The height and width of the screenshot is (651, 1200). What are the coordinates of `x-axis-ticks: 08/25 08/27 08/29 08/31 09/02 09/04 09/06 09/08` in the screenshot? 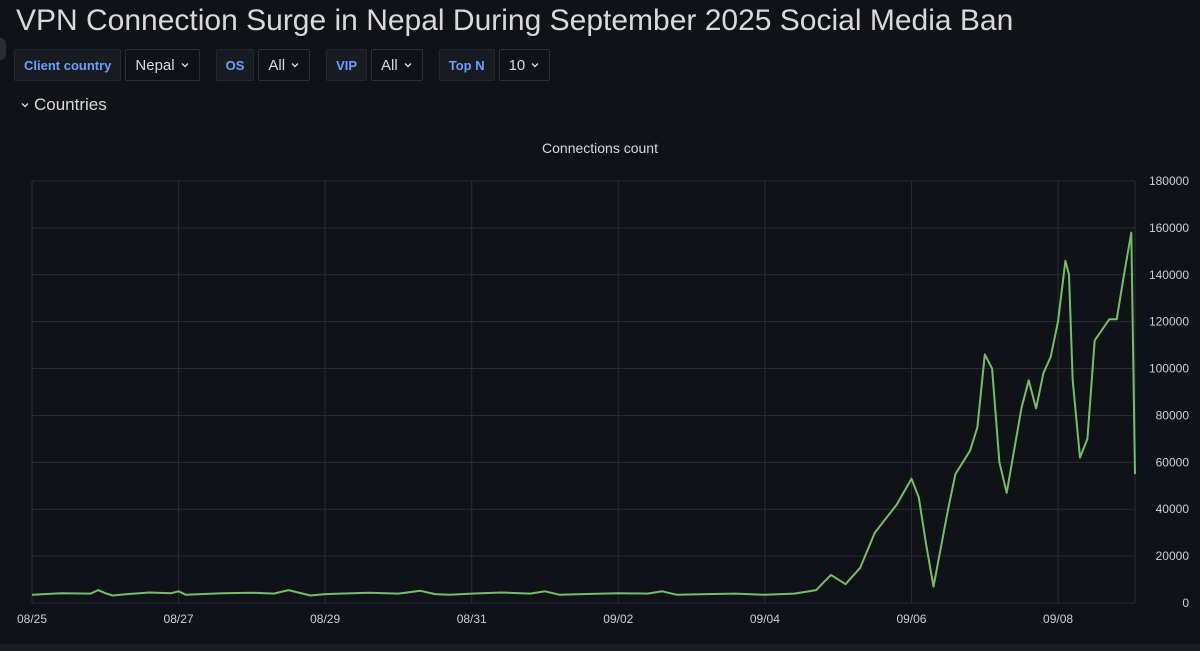 It's located at (545, 619).